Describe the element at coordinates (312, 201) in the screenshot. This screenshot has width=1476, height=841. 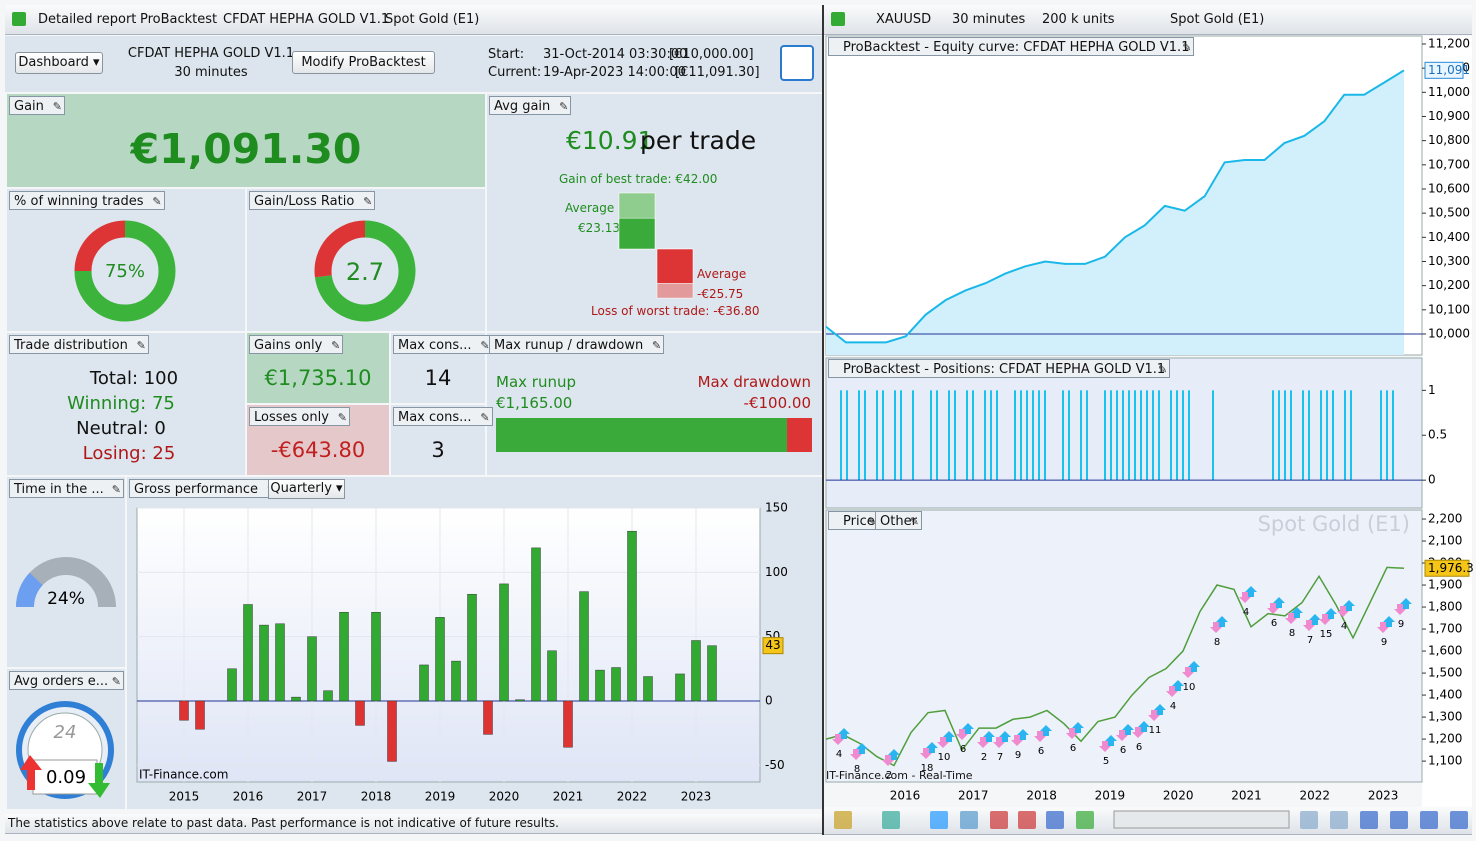
I see `ratio-title: Gain/Loss Ratio` at that location.